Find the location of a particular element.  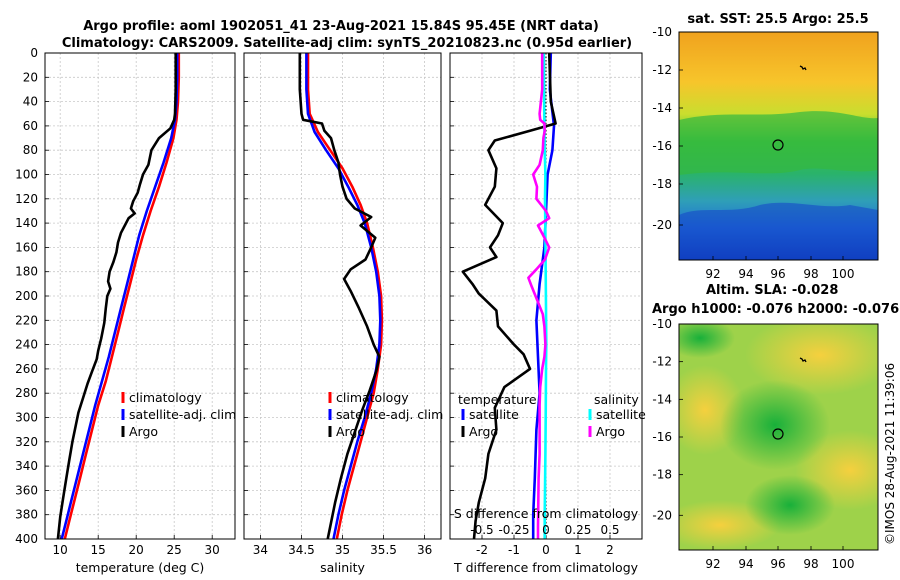

s-tick-label: 0.25 is located at coordinates (578, 530).